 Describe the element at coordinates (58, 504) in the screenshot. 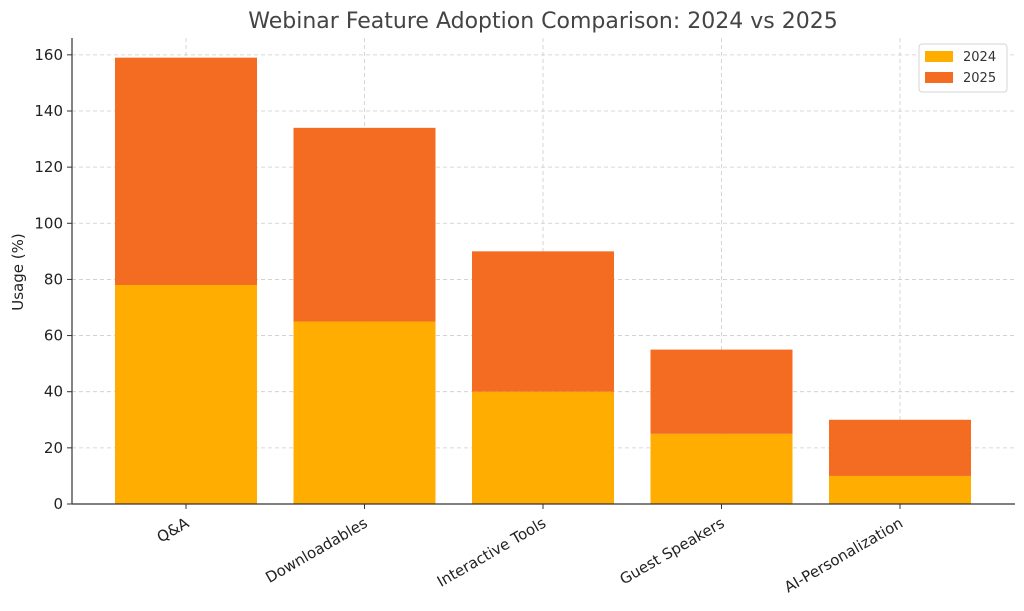

I see `y-tick-label: 0` at that location.